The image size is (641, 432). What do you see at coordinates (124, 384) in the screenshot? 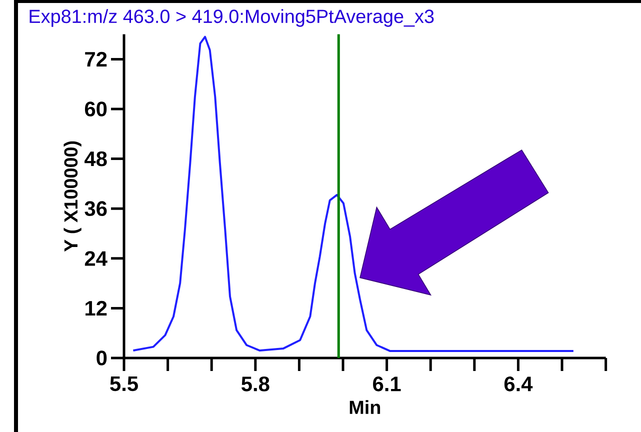
I see `x-tick-label: 5.5` at bounding box center [124, 384].